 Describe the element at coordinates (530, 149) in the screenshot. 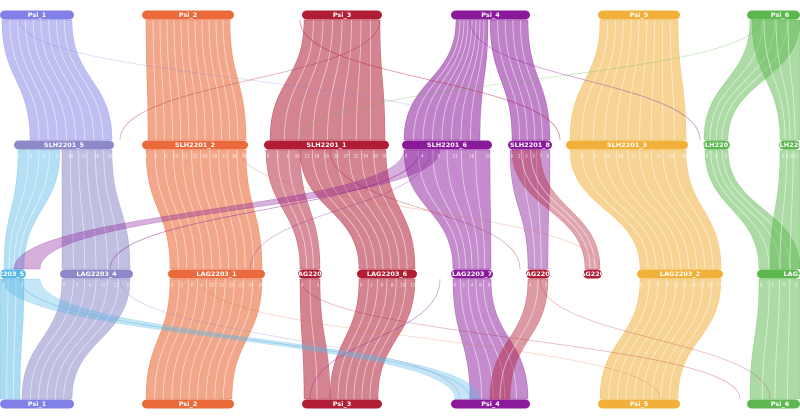

I see `chromosome-middle-4: SLH2201_8 0 2 3 5 7 9` at that location.